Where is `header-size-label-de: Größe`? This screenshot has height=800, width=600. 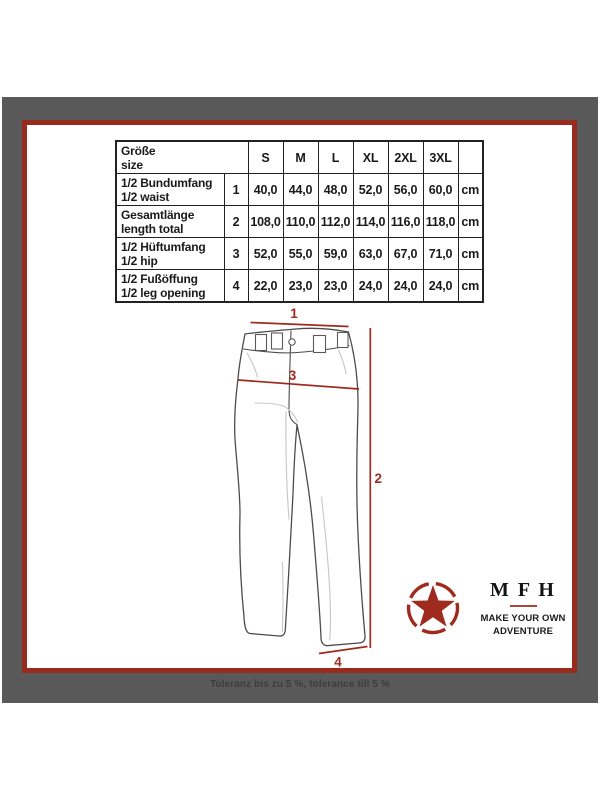 header-size-label-de: Größe is located at coordinates (138, 150).